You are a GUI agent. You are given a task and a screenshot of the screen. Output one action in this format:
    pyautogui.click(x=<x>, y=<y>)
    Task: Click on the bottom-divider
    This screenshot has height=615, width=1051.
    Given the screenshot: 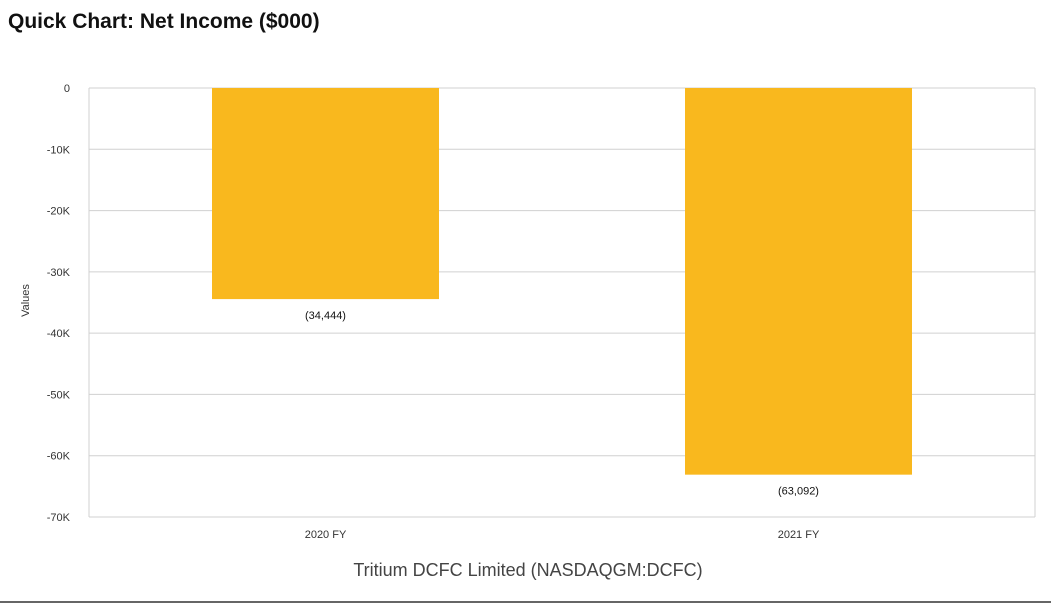 What is the action you would take?
    pyautogui.click(x=525, y=602)
    